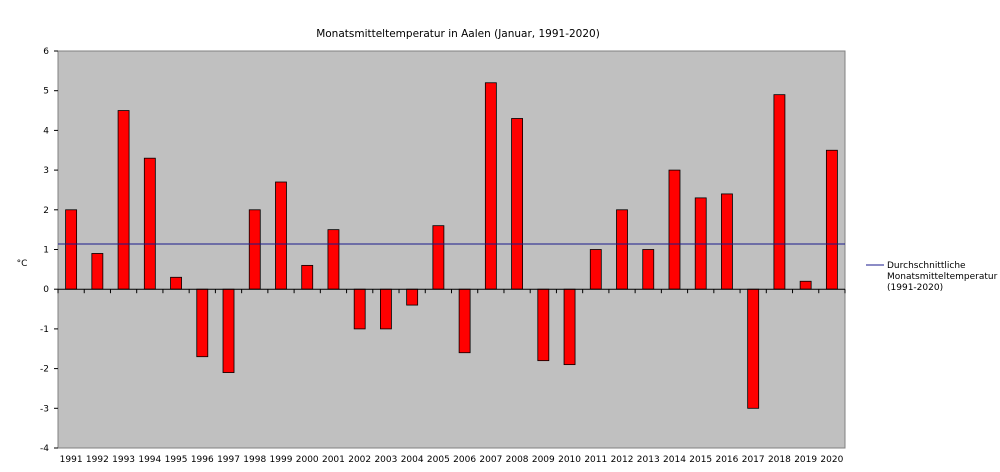 The height and width of the screenshot is (472, 1000). I want to click on bar-2020, so click(831, 219).